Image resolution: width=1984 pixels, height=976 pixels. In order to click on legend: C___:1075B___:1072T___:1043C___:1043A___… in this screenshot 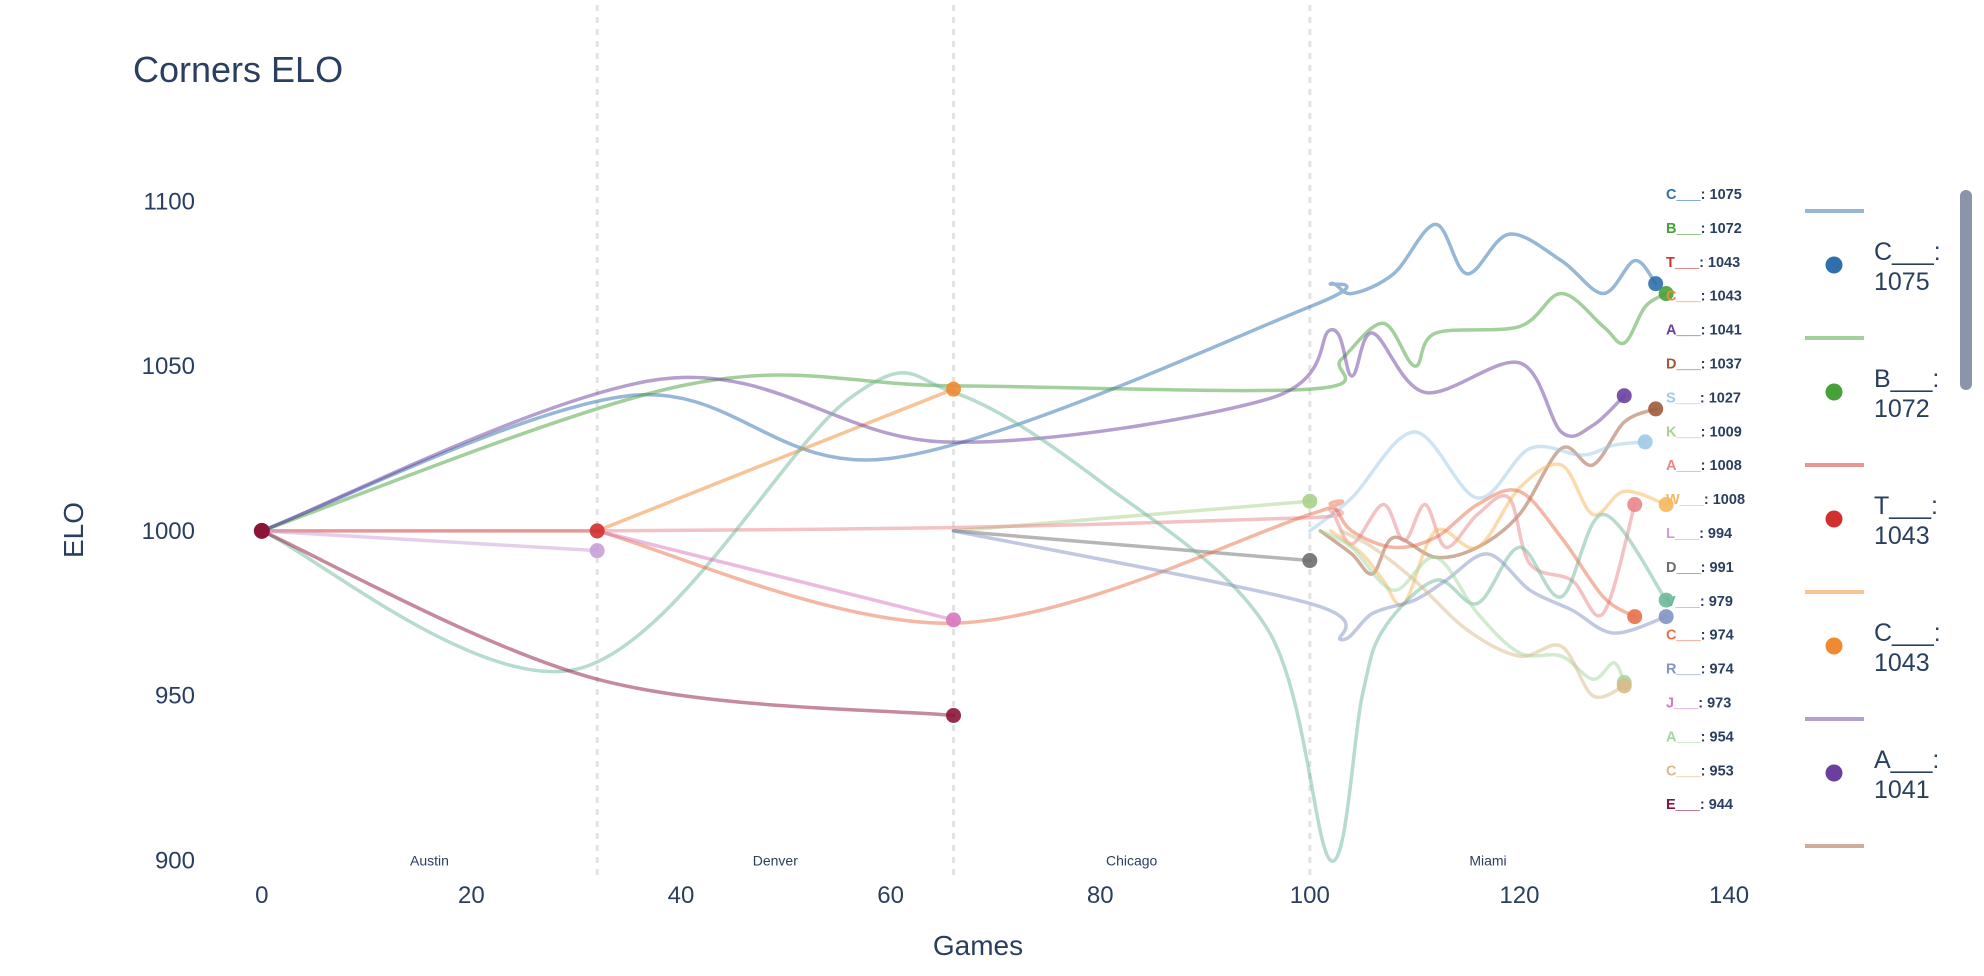, I will do `click(1873, 528)`.